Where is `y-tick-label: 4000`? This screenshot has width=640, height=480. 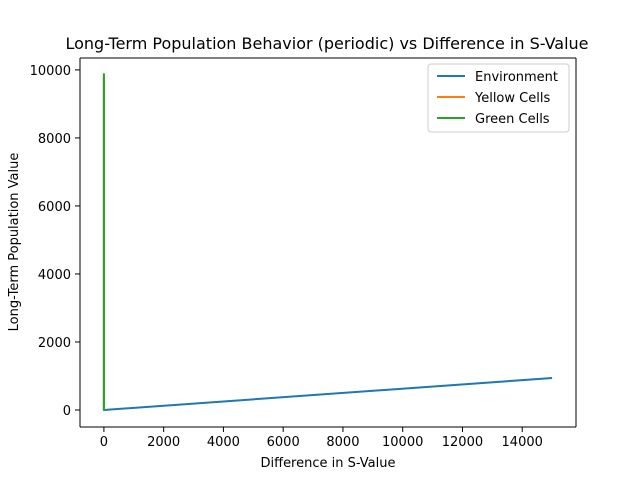 y-tick-label: 4000 is located at coordinates (54, 275).